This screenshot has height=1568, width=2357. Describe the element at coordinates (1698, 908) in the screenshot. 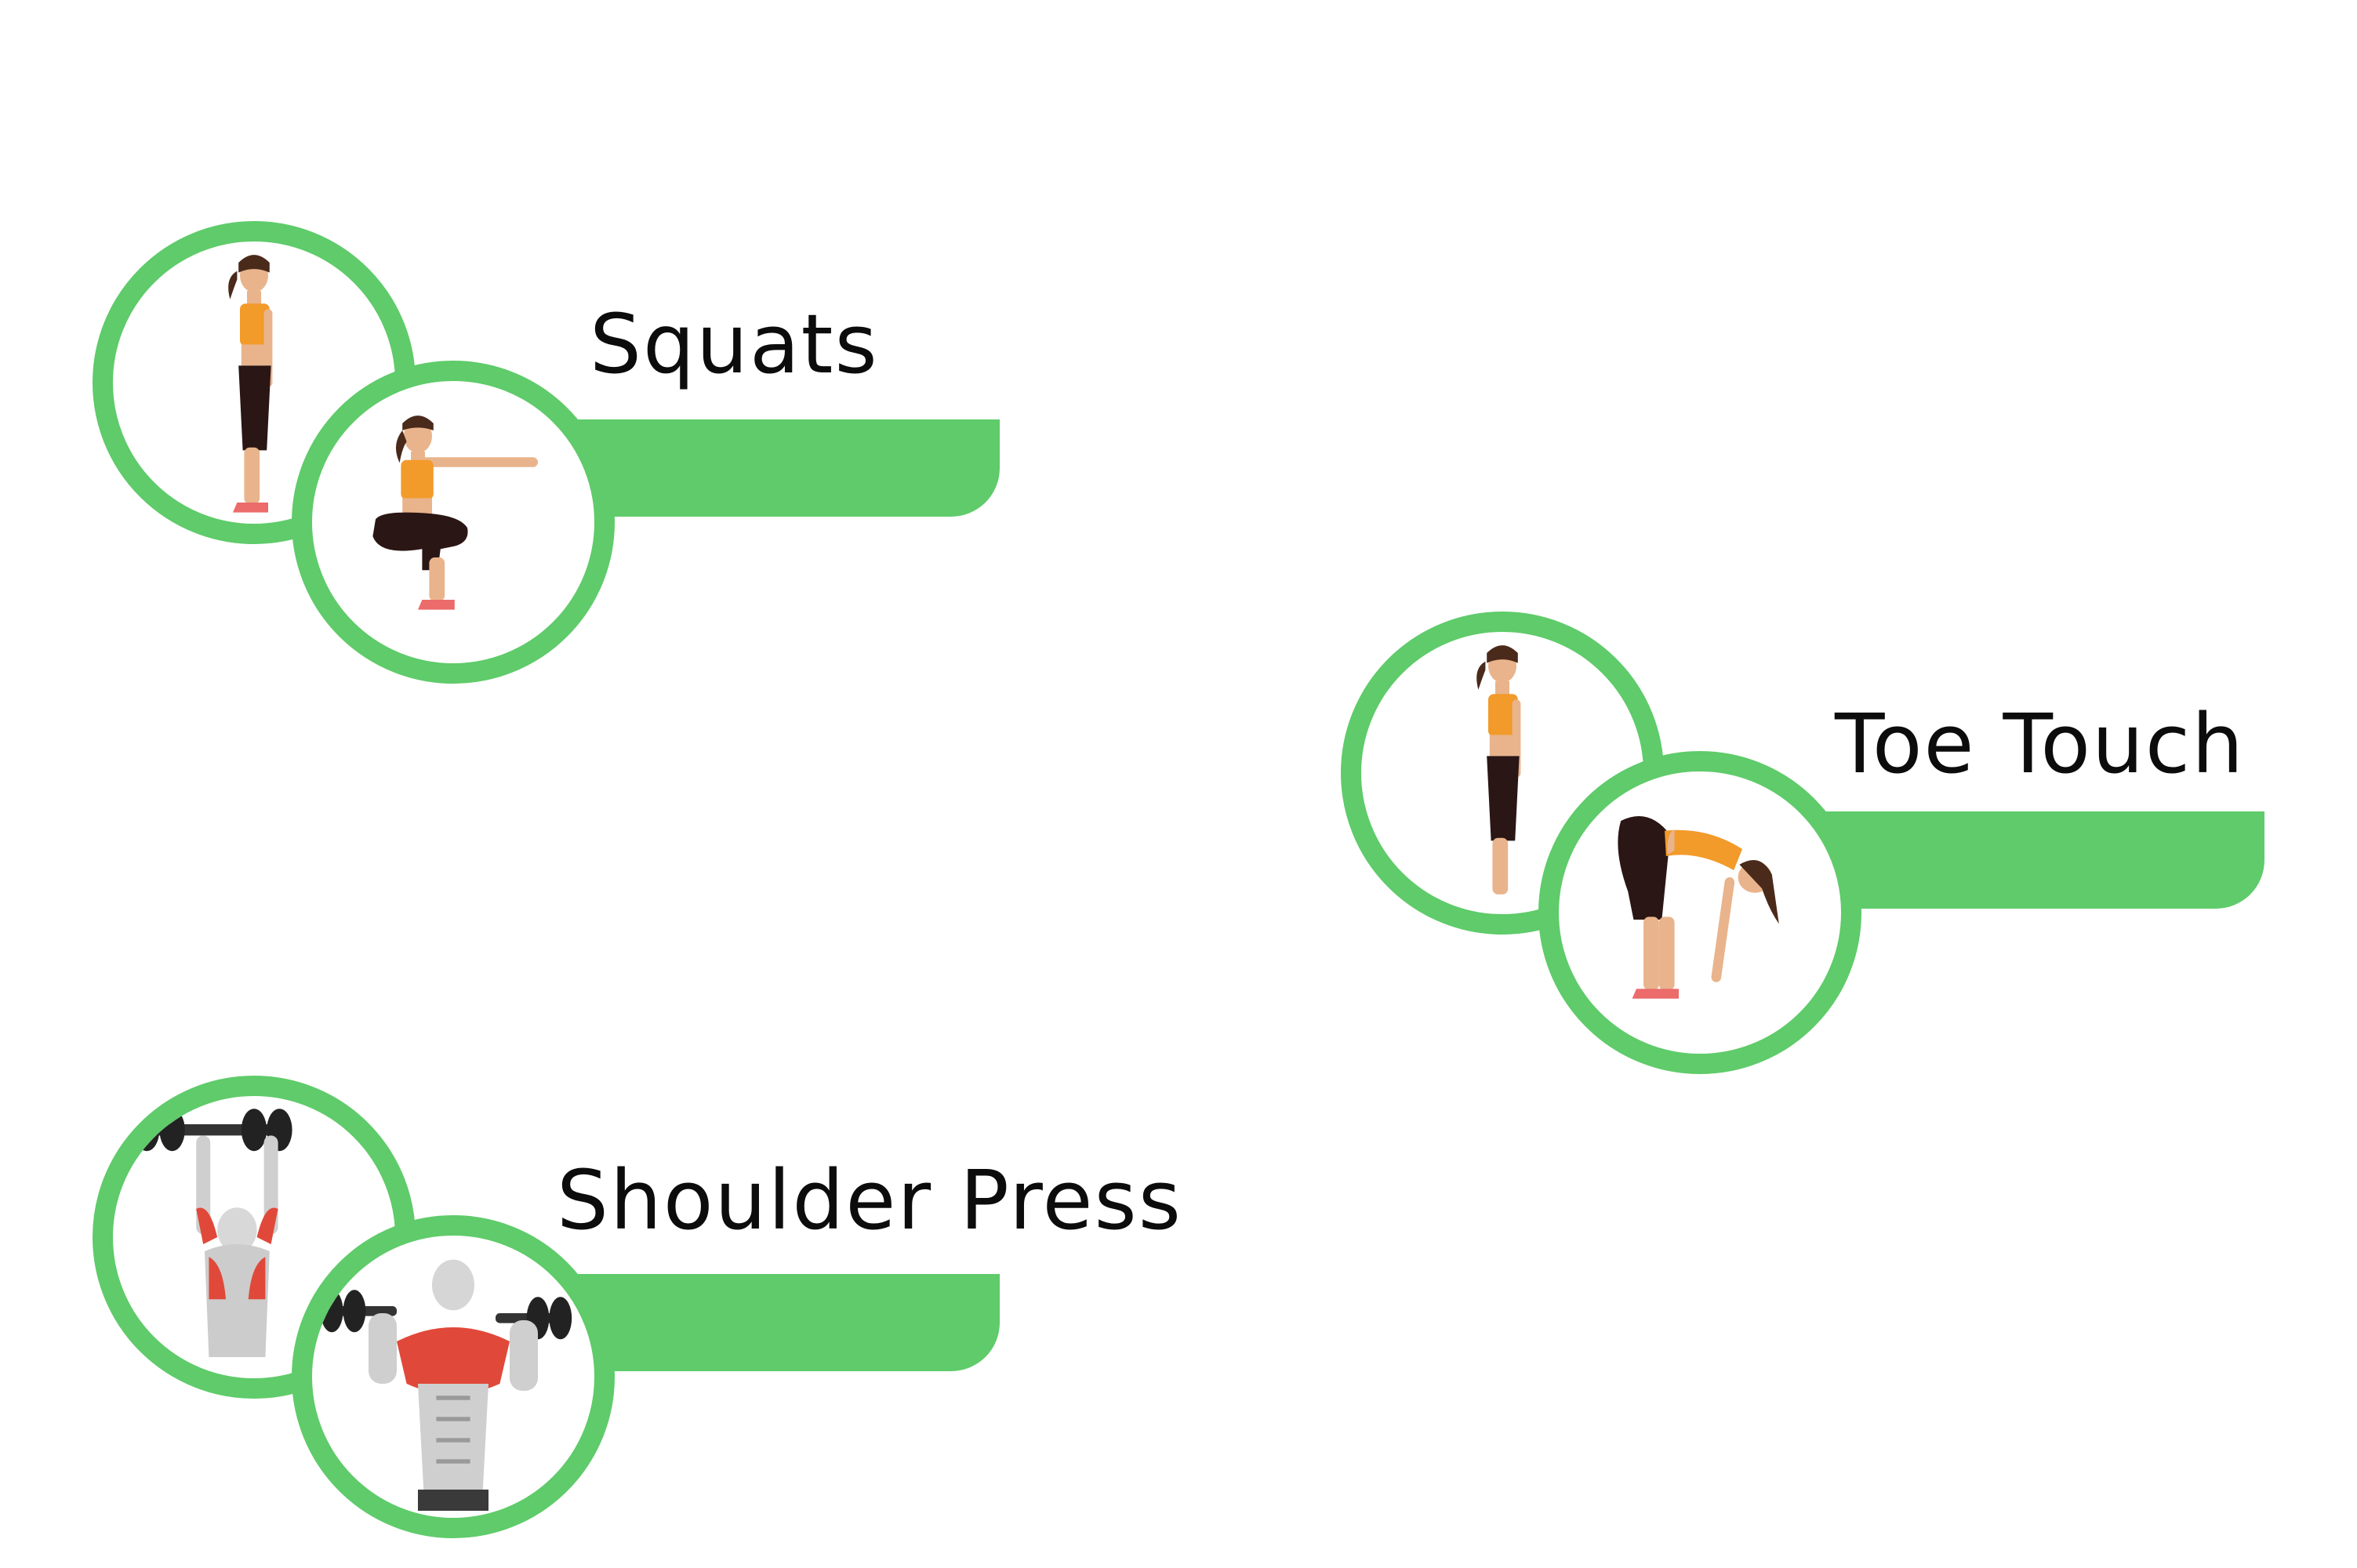

I see `forward-bend-woman-illustration` at that location.